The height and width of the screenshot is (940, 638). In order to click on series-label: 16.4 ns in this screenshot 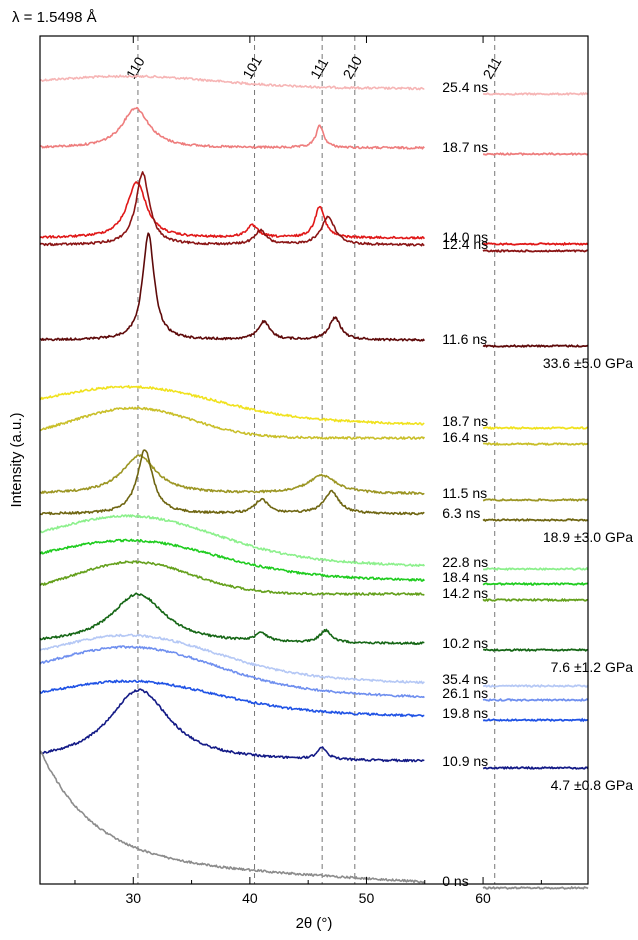, I will do `click(465, 437)`.